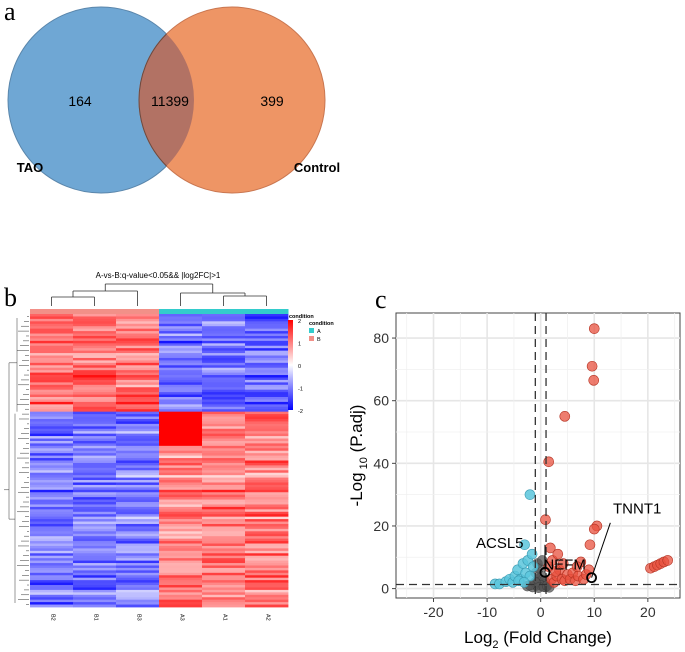 The image size is (685, 652). What do you see at coordinates (667, 560) in the screenshot?
I see `point-up` at bounding box center [667, 560].